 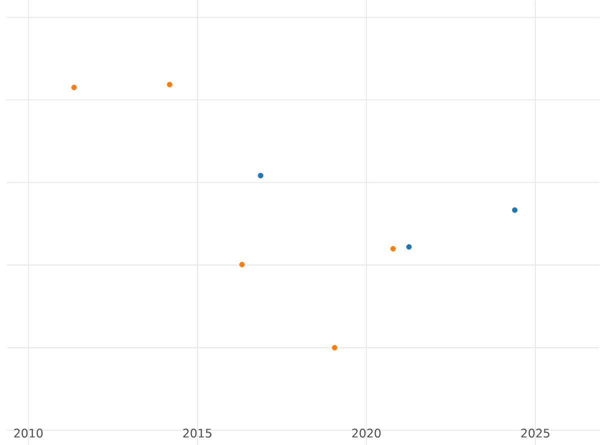 I want to click on x-tick-label: 2020, so click(x=366, y=433).